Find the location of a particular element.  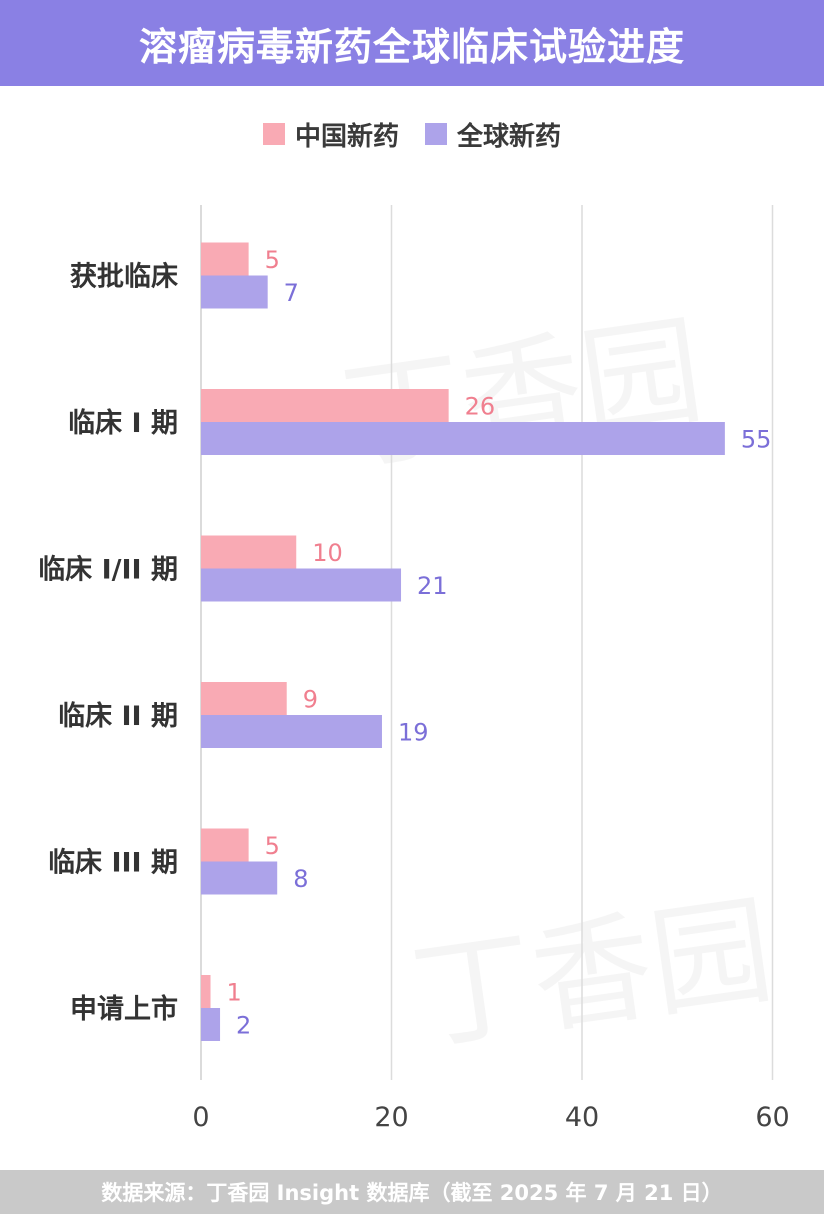

value-label-global: 8 is located at coordinates (300, 879).